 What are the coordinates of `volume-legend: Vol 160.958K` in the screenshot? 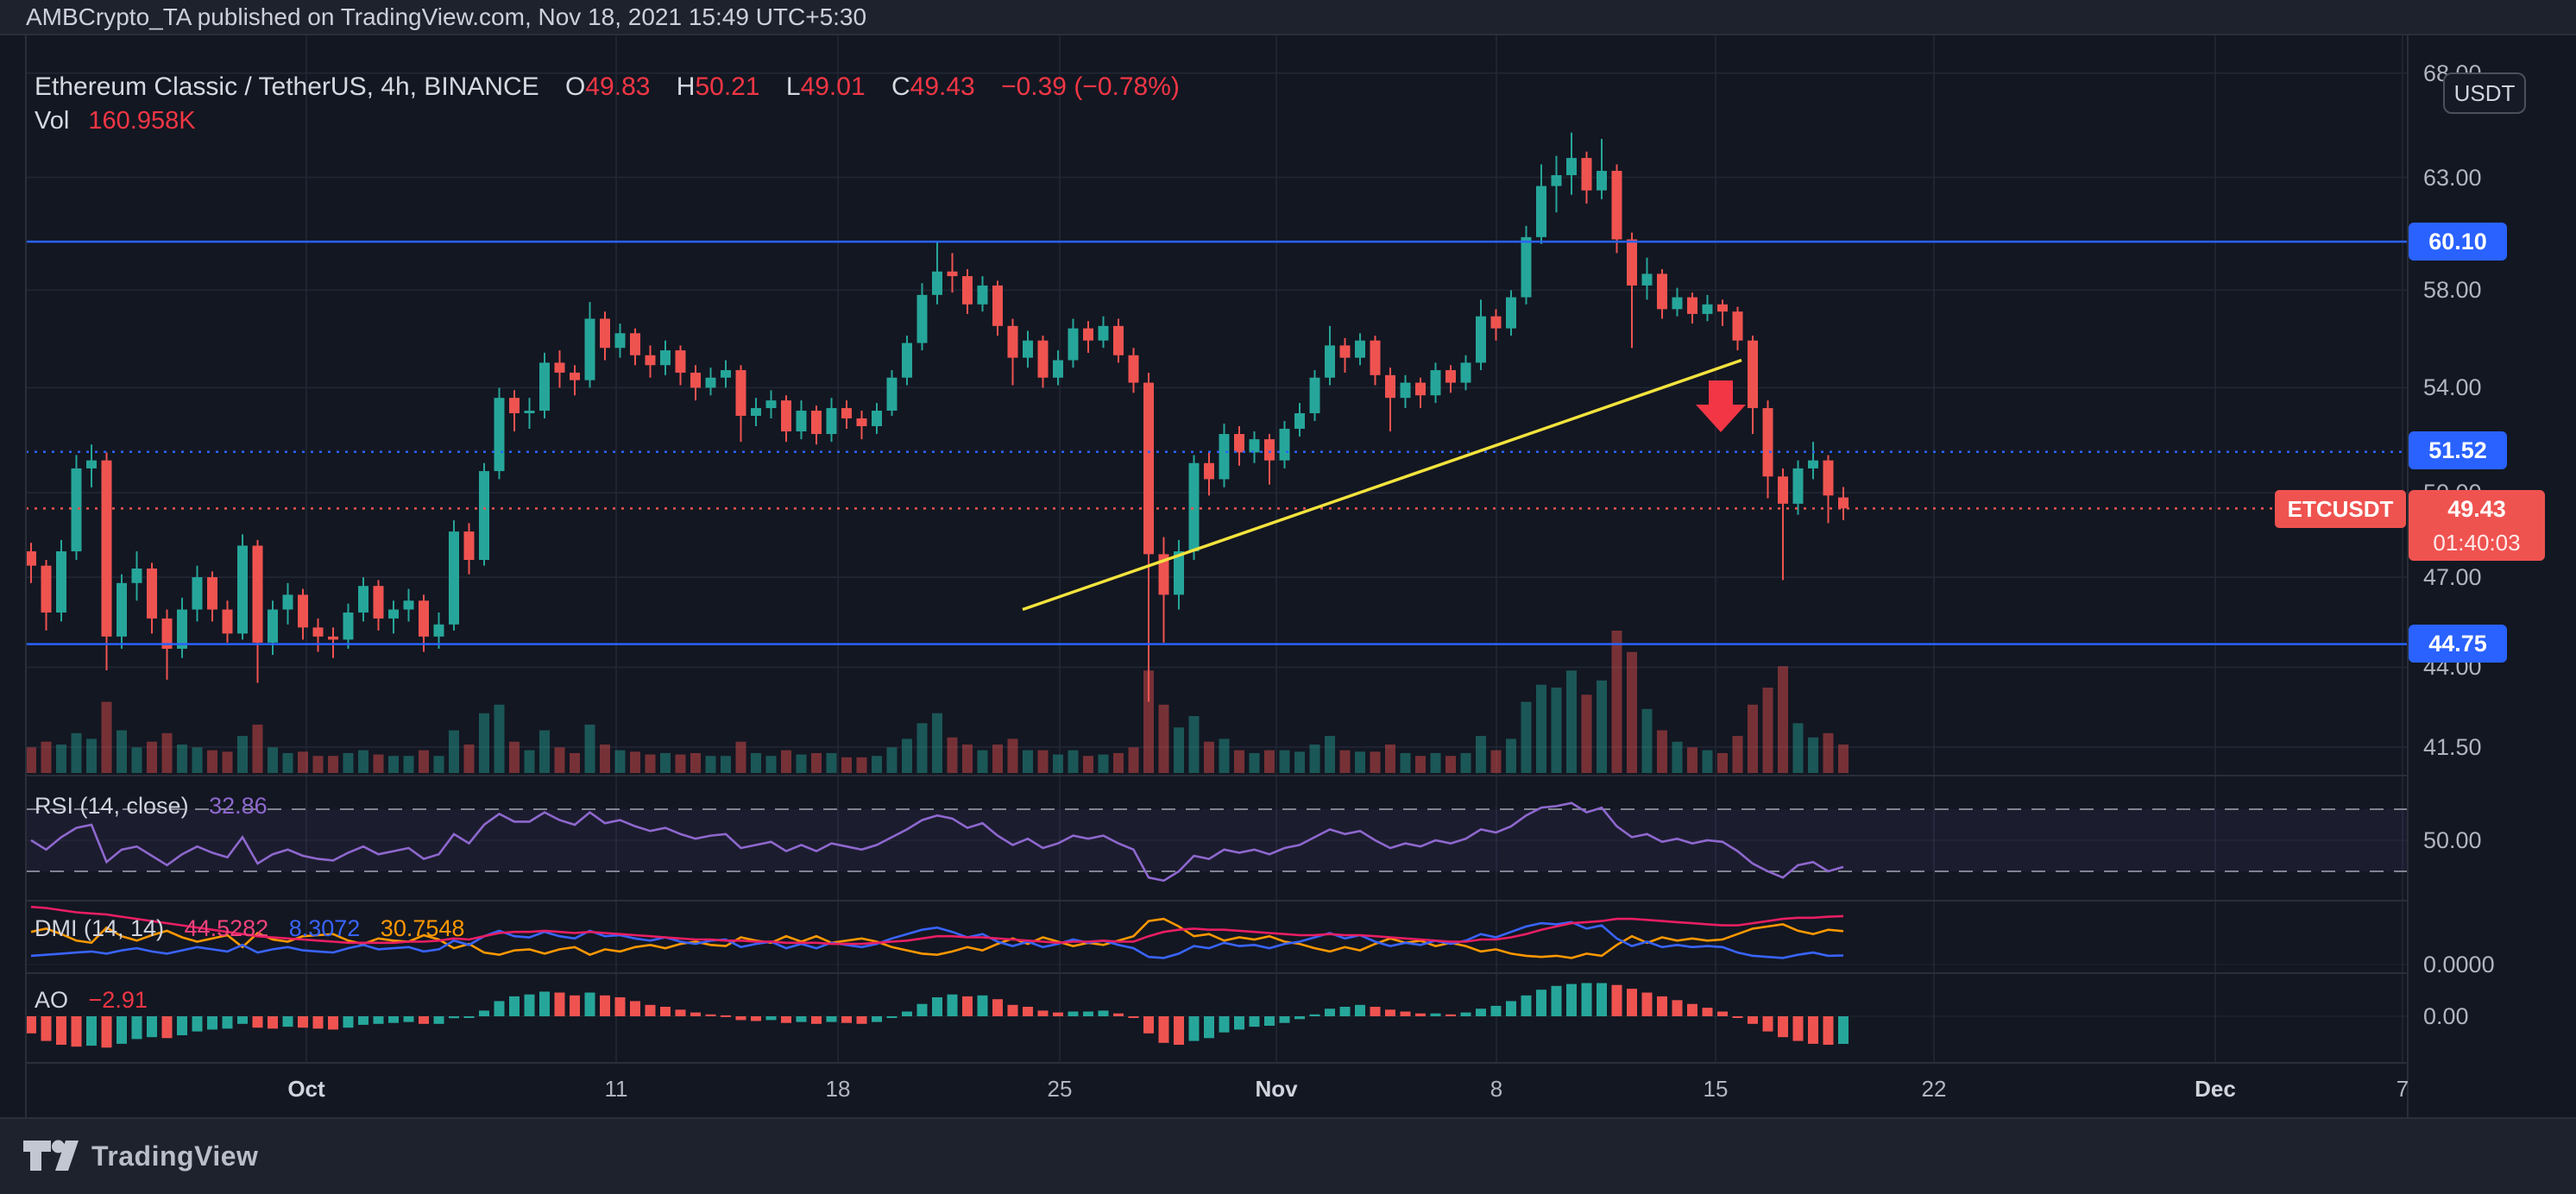 It's located at (116, 121).